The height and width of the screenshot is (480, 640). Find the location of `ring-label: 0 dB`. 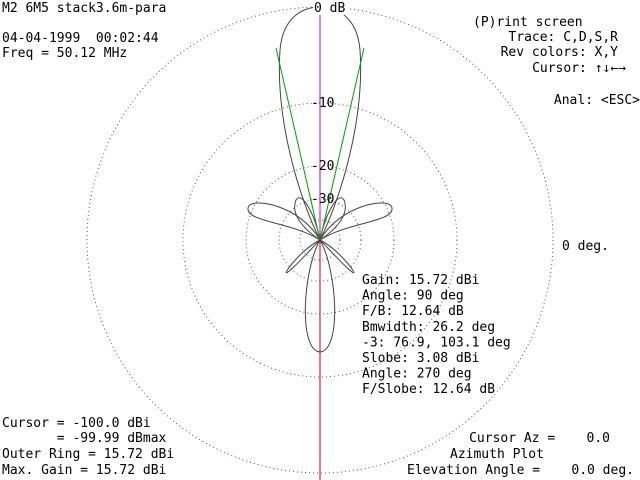

ring-label: 0 dB is located at coordinates (329, 8).